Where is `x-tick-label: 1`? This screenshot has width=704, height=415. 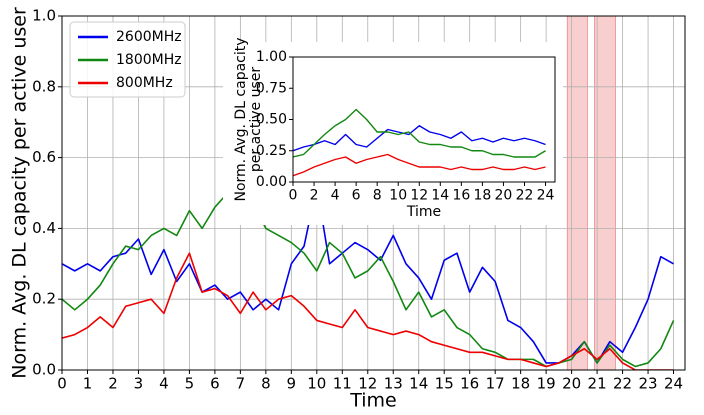 x-tick-label: 1 is located at coordinates (88, 384).